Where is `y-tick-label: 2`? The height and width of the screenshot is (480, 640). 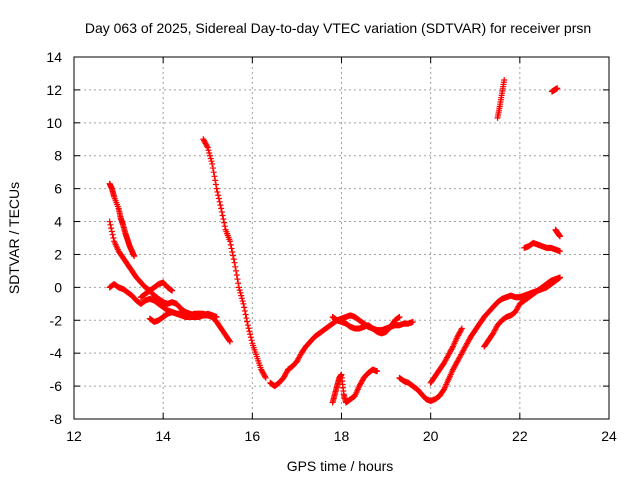 y-tick-label: 2 is located at coordinates (58, 254).